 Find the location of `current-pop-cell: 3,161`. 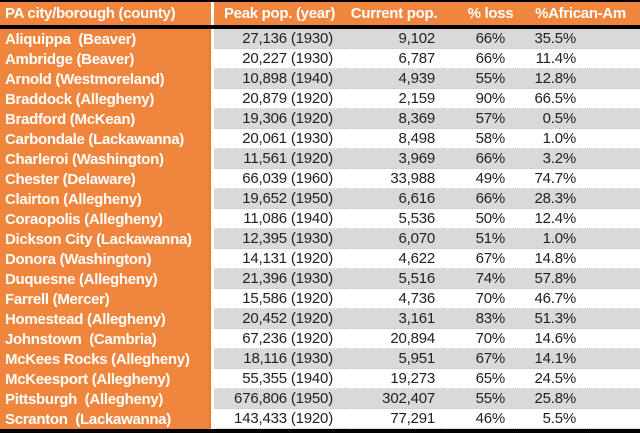

current-pop-cell: 3,161 is located at coordinates (394, 319).